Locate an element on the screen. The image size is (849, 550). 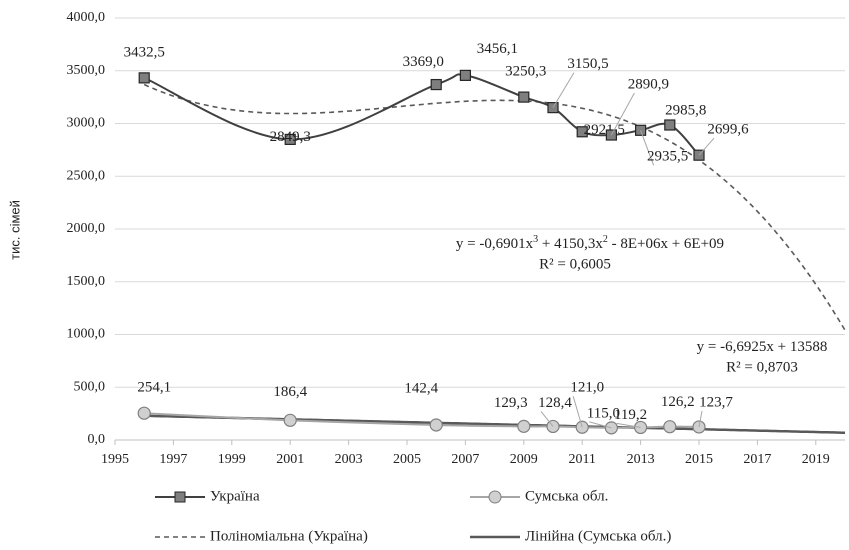
legend-label: Поліноміальна (Україна) is located at coordinates (289, 536).